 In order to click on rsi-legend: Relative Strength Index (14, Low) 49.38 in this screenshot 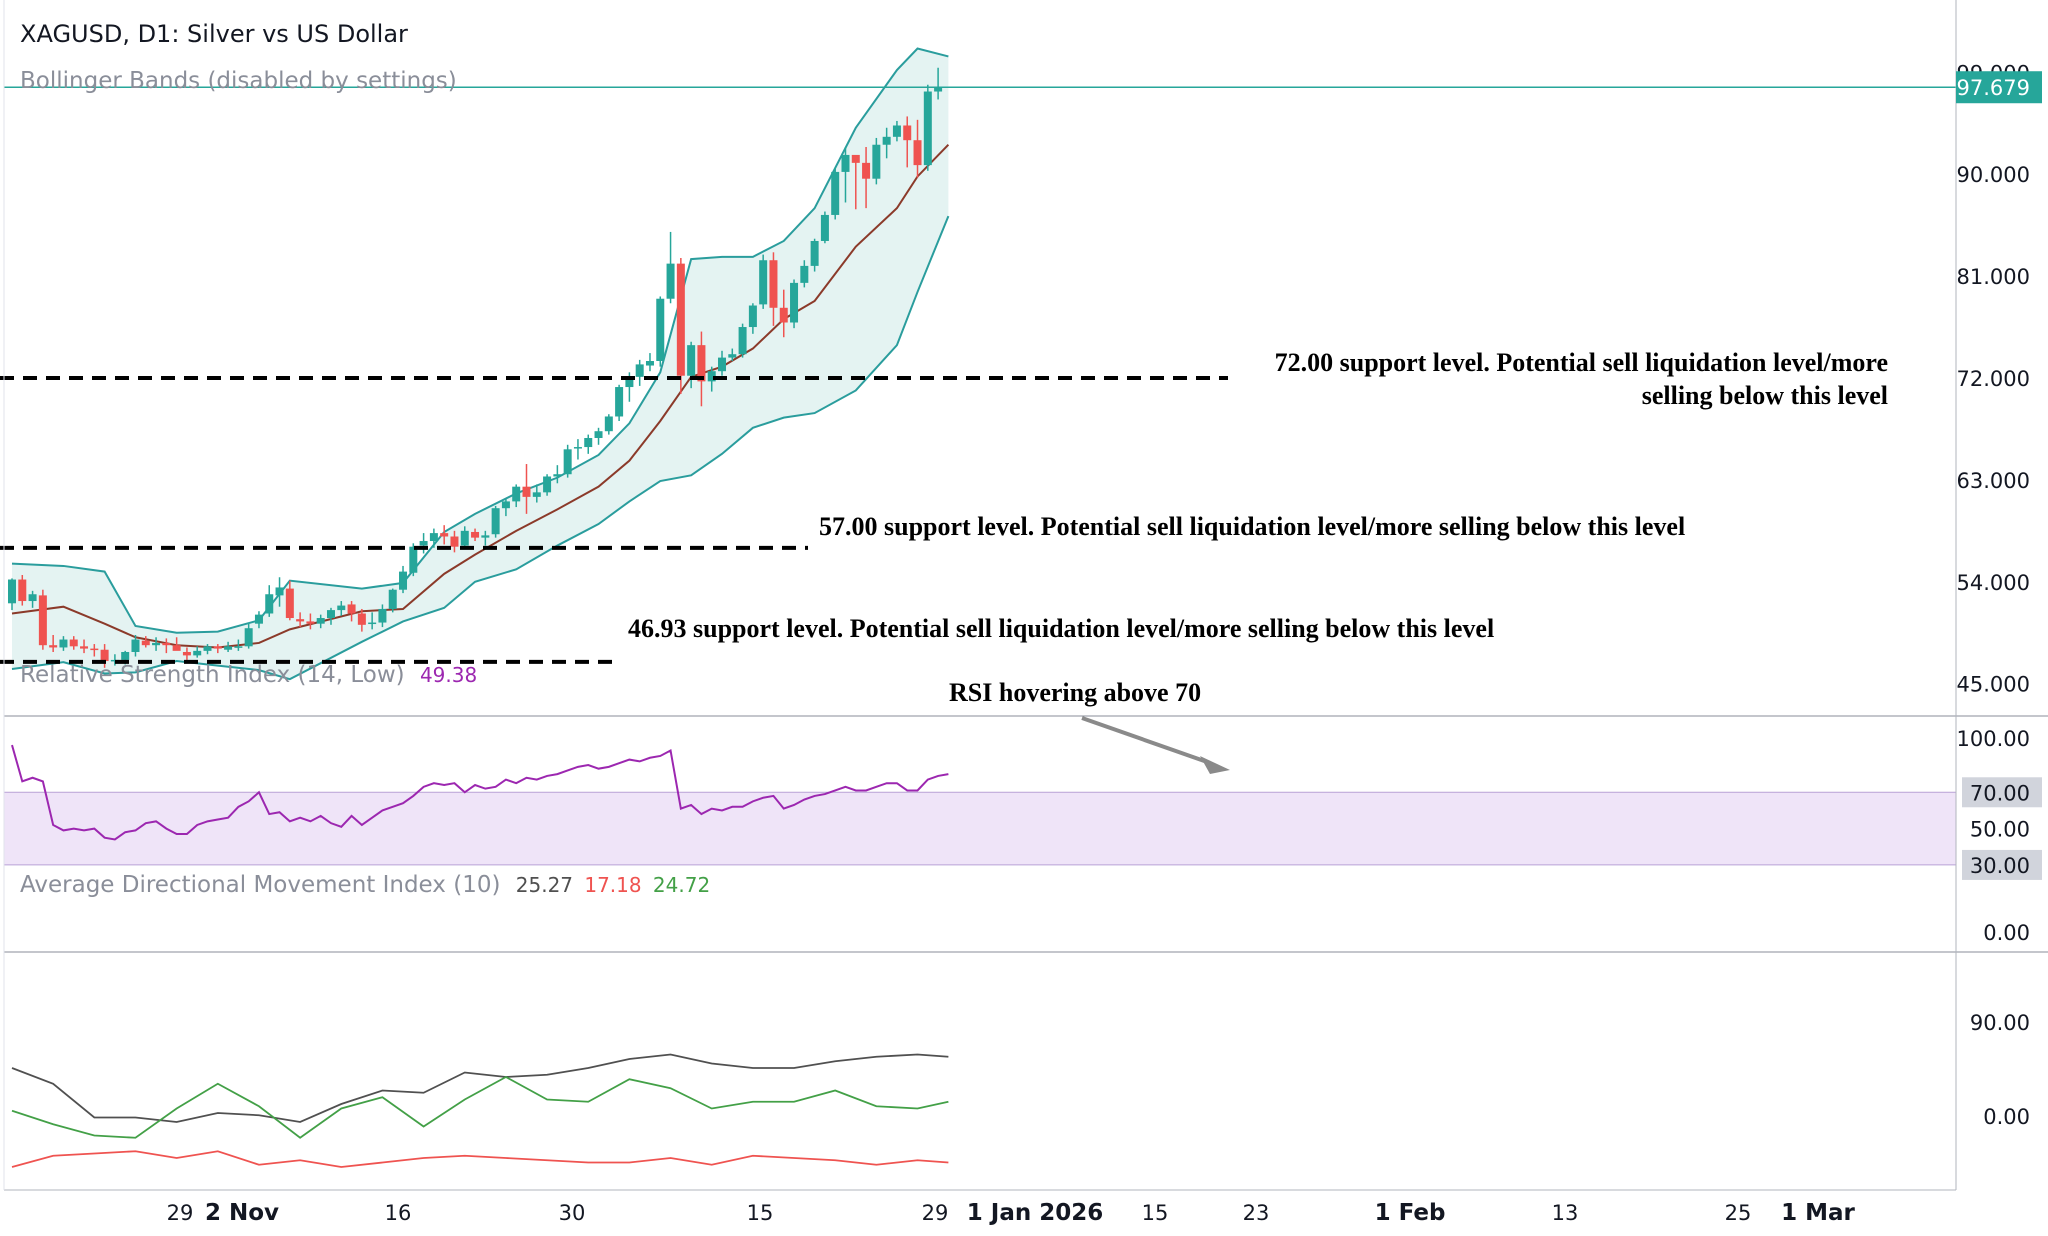, I will do `click(248, 675)`.